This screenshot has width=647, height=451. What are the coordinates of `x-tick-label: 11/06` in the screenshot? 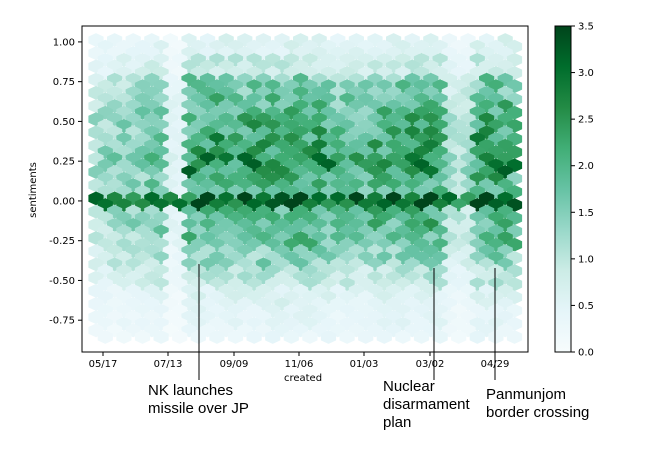 It's located at (299, 364).